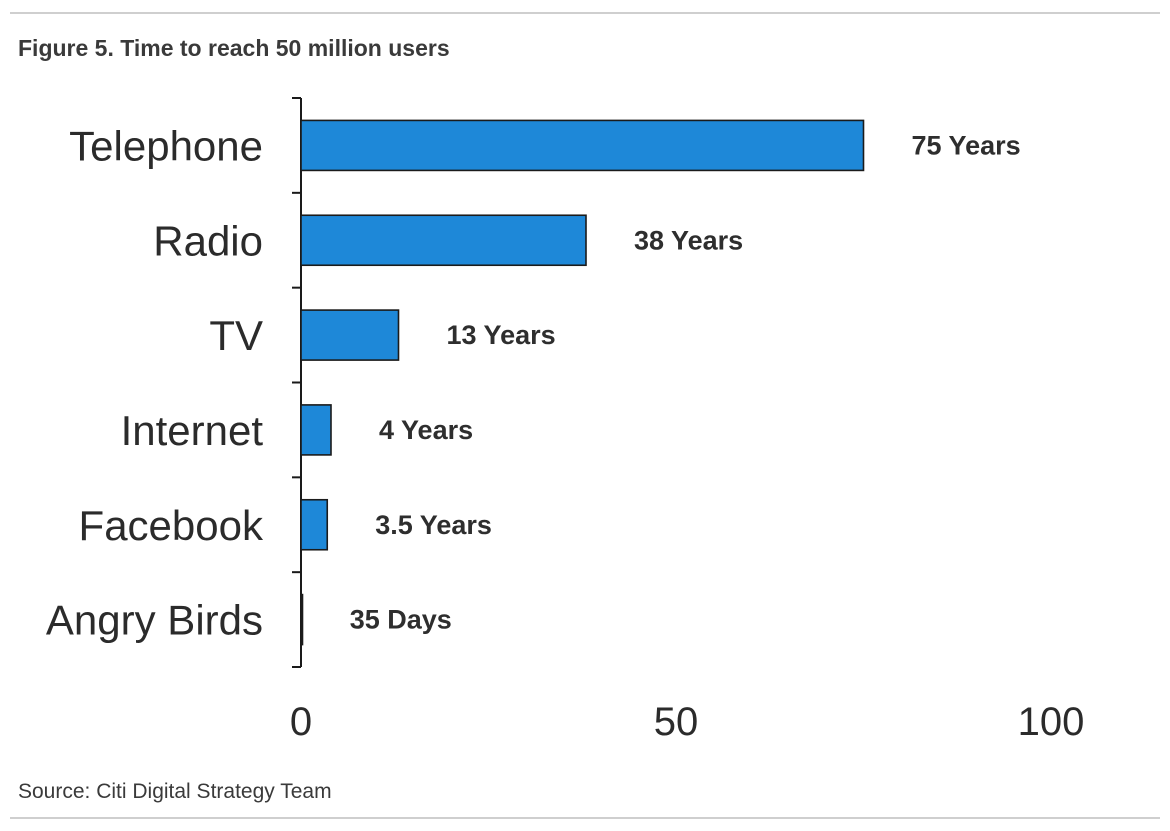  What do you see at coordinates (1051, 722) in the screenshot?
I see `x-tick-label: 100` at bounding box center [1051, 722].